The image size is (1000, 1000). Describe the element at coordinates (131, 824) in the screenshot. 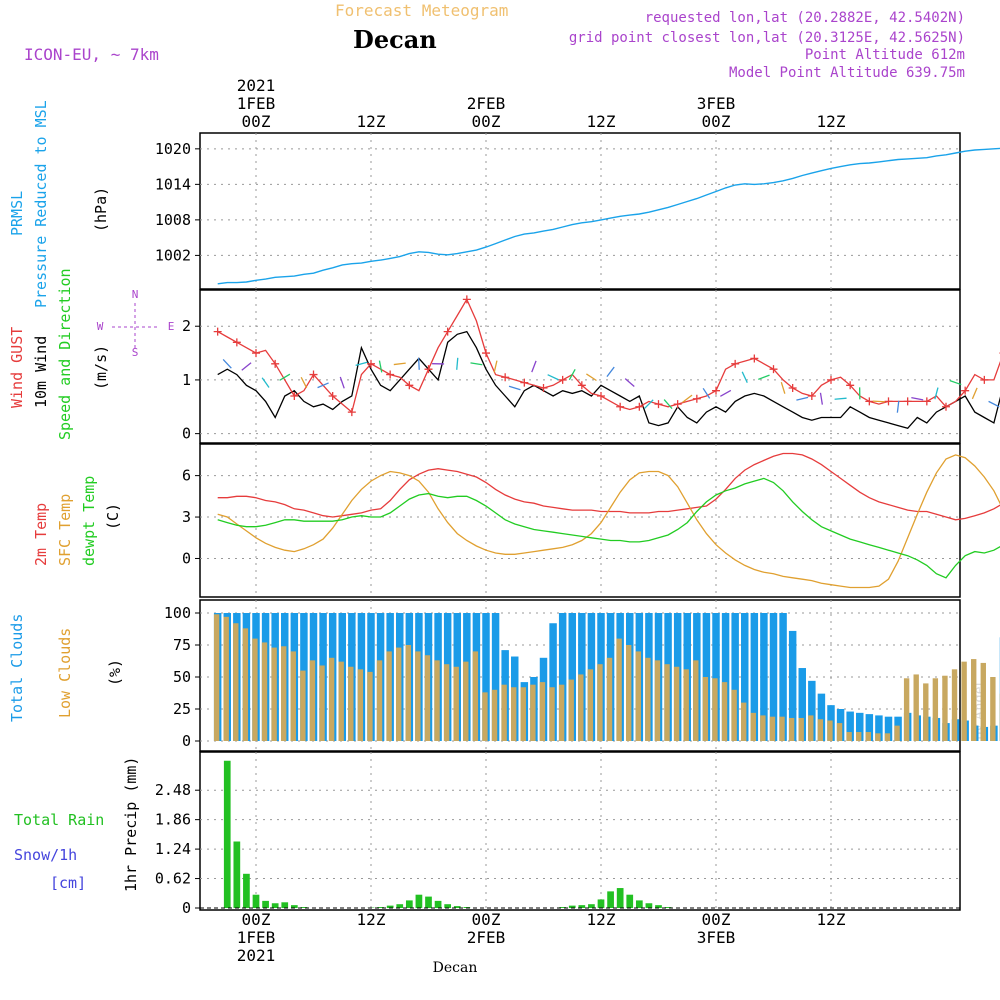

I see `precip-unit: 1hr Precip (mm)` at that location.